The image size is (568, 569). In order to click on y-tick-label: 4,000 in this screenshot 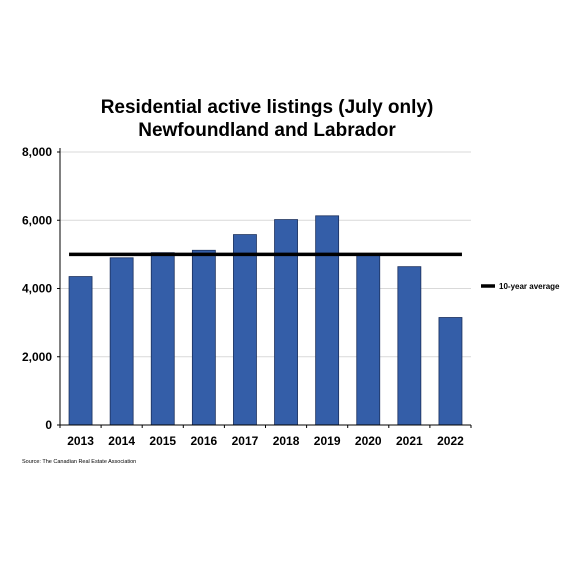, I will do `click(37, 289)`.